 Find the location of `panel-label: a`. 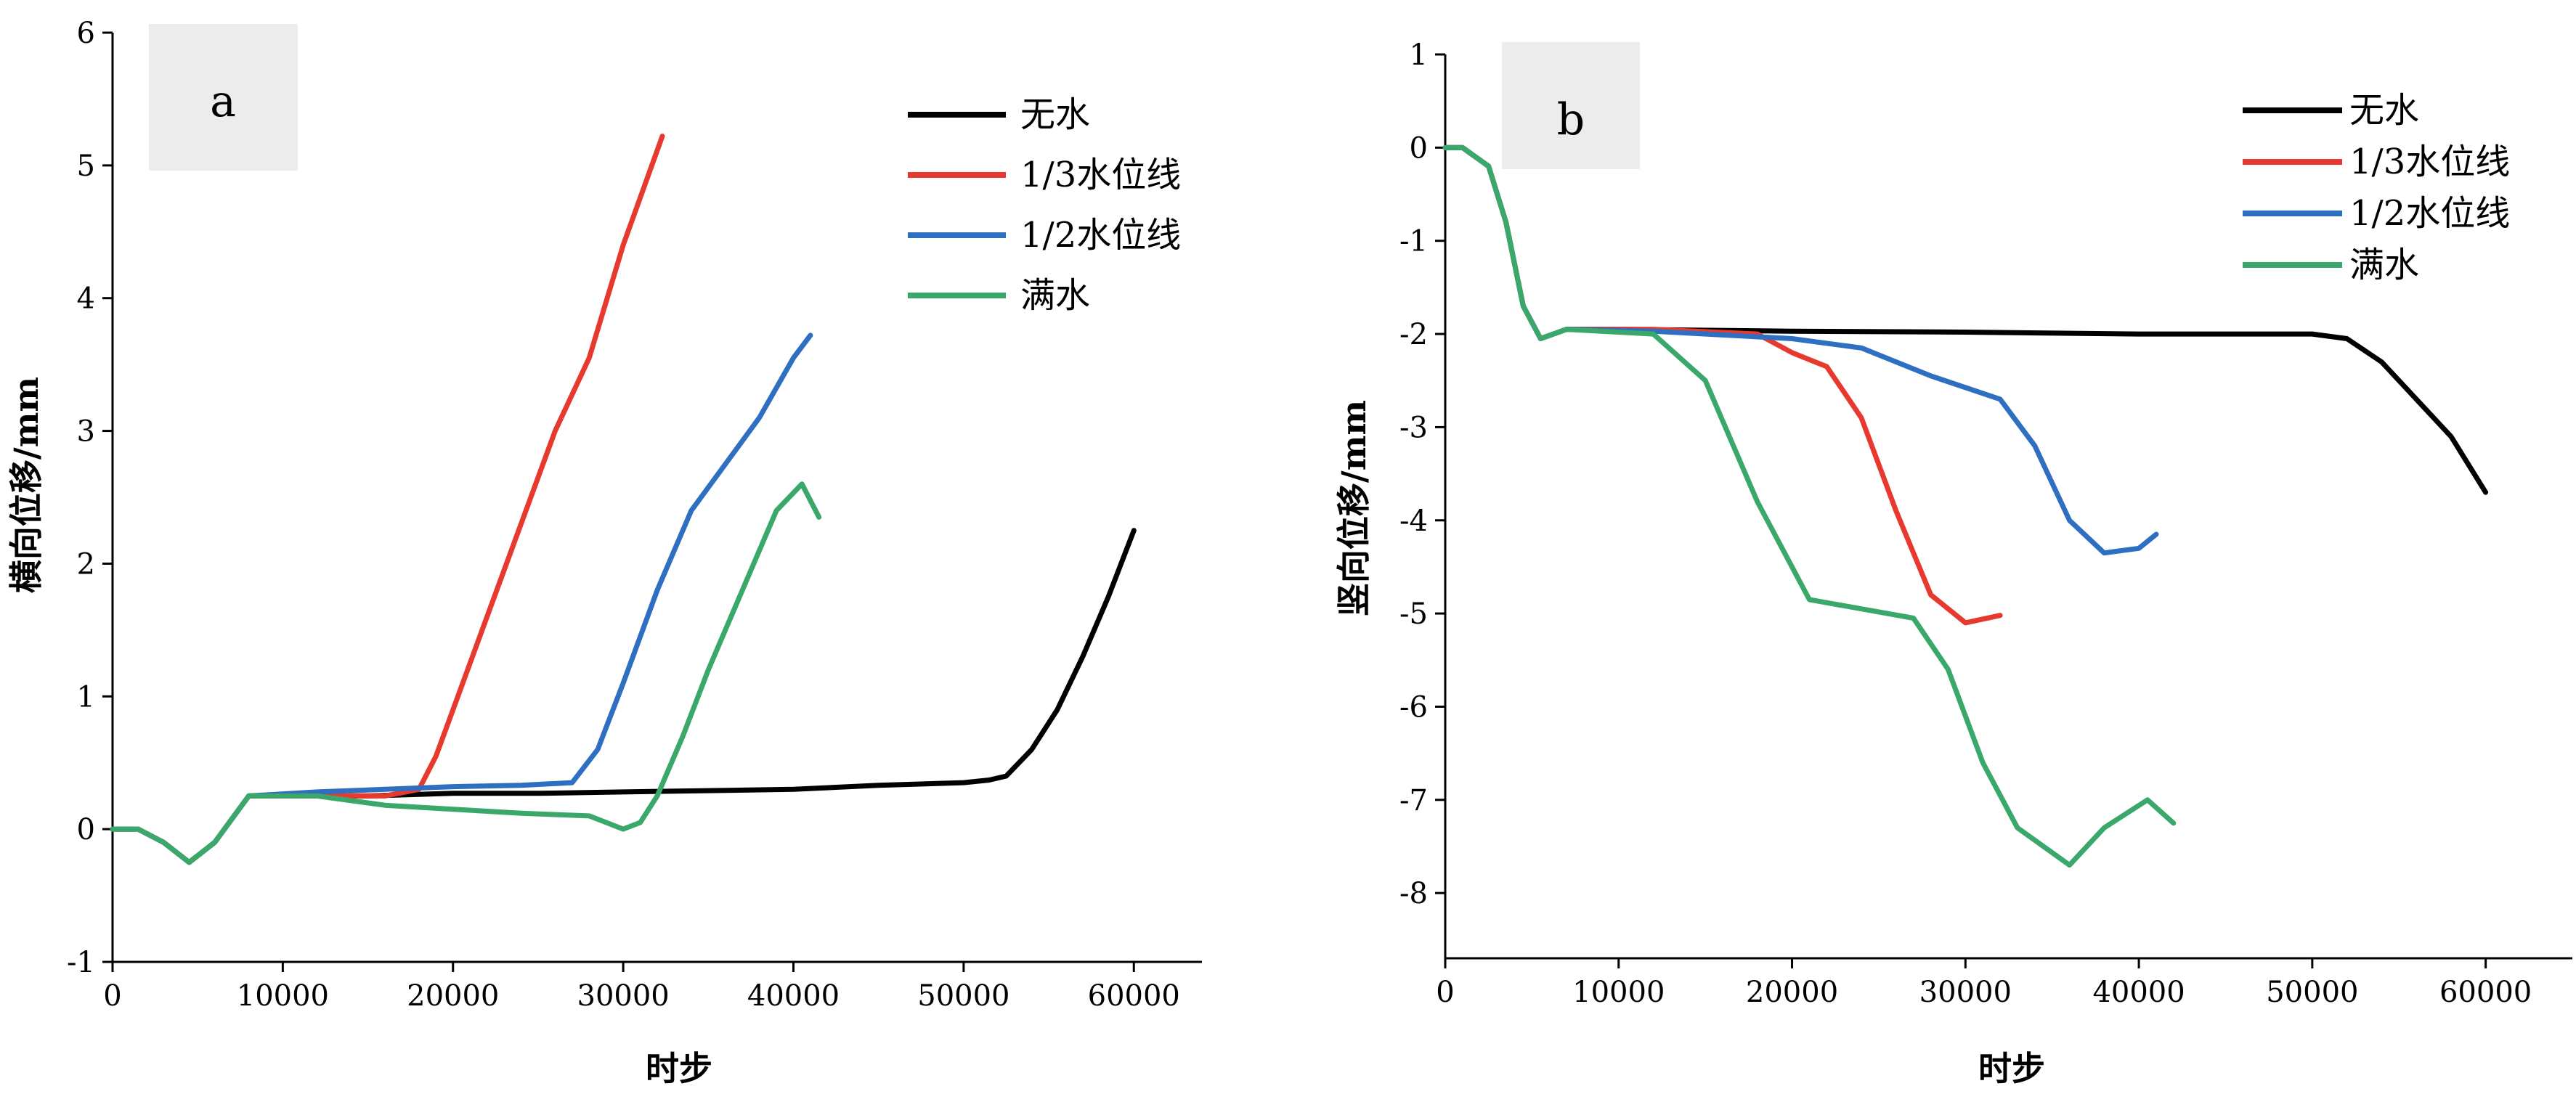

panel-label: a is located at coordinates (223, 101).